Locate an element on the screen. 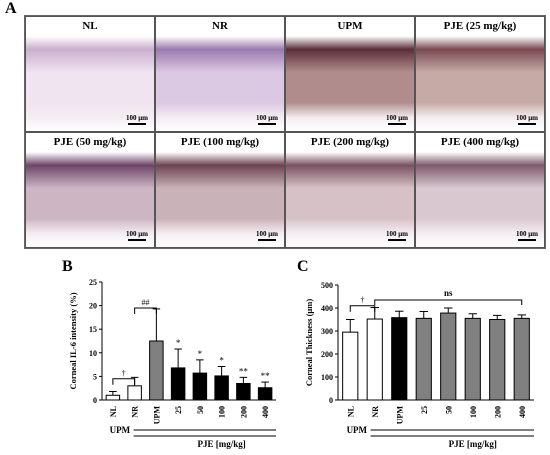 This screenshot has width=550, height=455. micrograph-tile-title: PJE (100 mg/kg) is located at coordinates (220, 143).